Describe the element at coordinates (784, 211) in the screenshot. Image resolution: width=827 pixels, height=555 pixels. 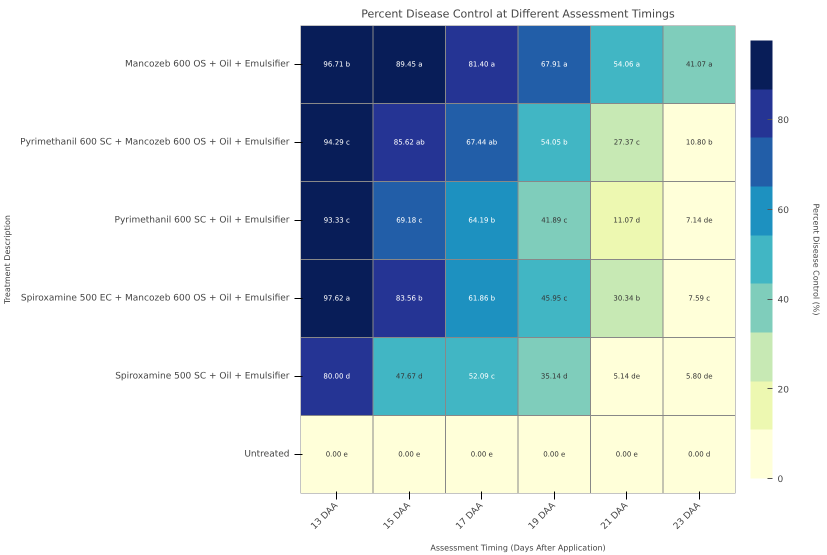
I see `color-bar-label: 60` at that location.